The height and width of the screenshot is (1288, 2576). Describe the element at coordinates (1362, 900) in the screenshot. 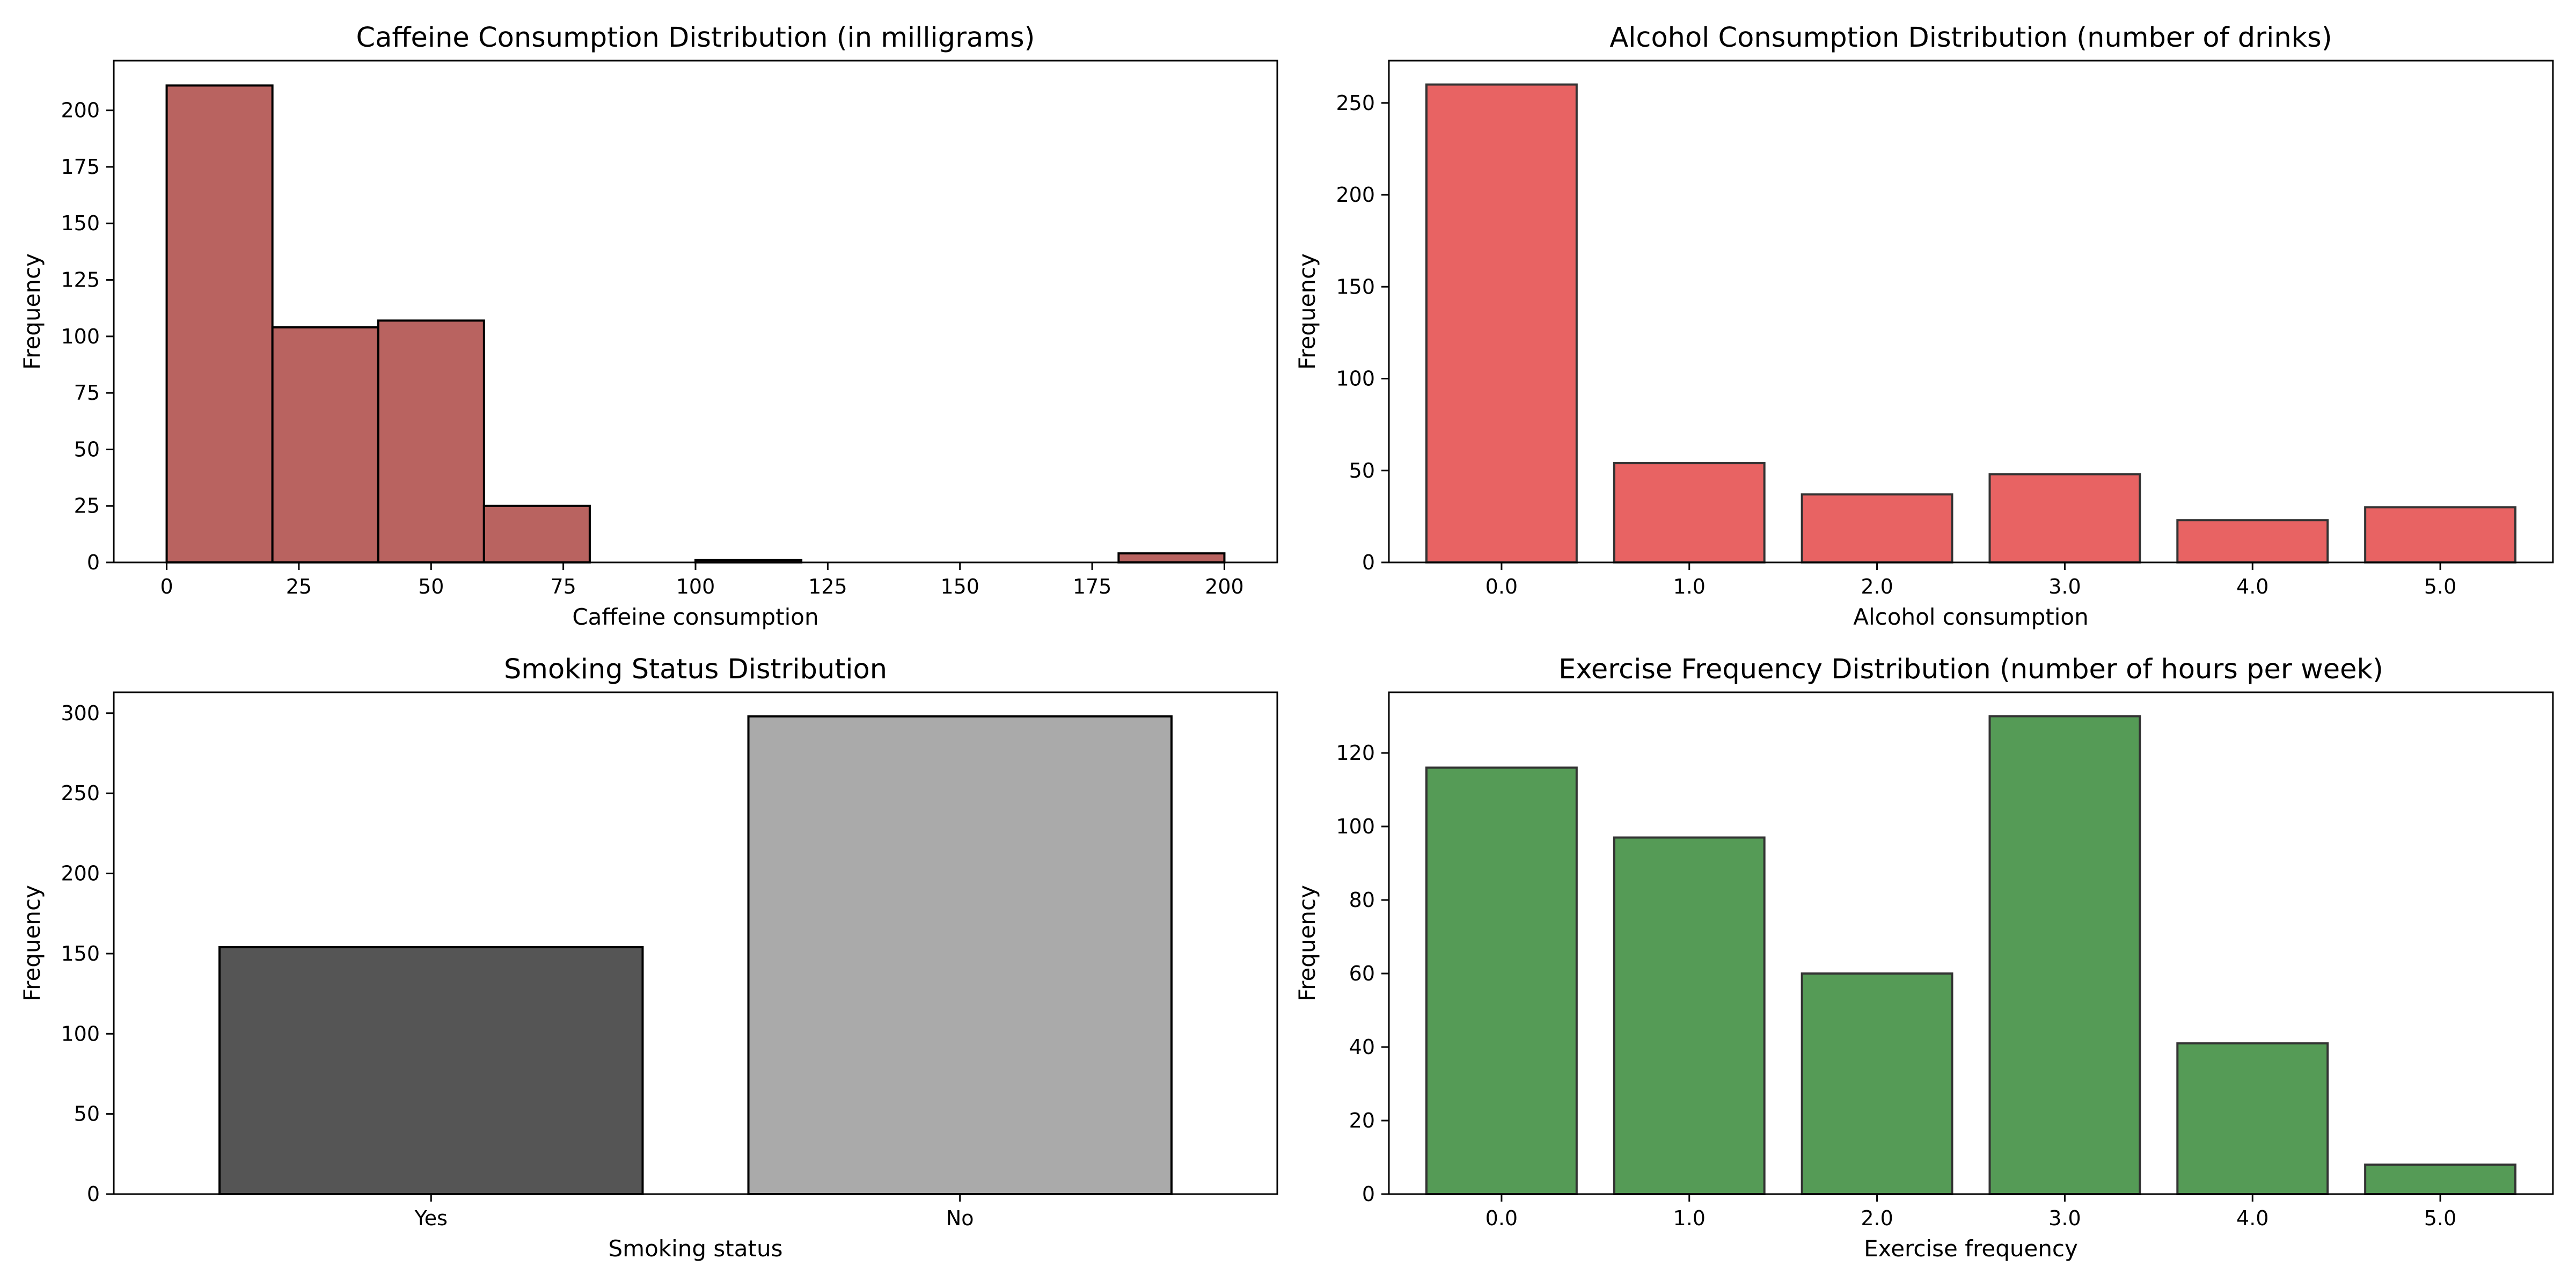

I see `y-tick-label: 80` at that location.